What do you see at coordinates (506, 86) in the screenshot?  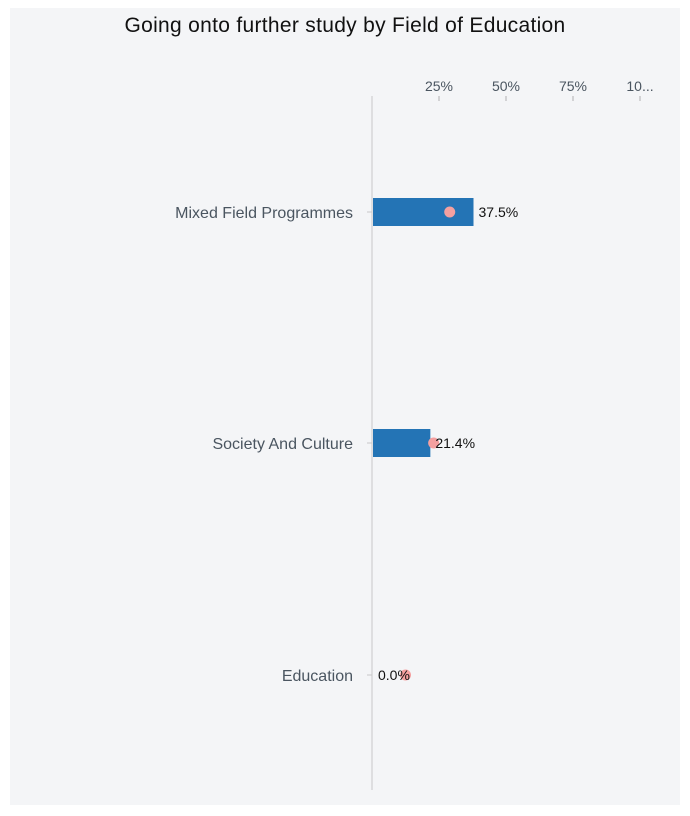 I see `x-tick-label-1: 50%` at bounding box center [506, 86].